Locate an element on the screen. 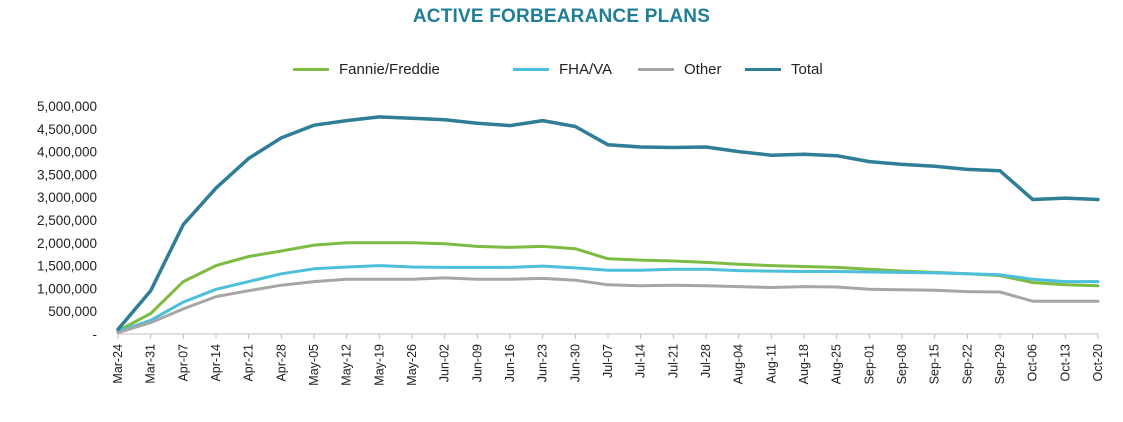 The width and height of the screenshot is (1123, 422). legend-item-fannie-freddie: Fannie/Freddie is located at coordinates (366, 69).